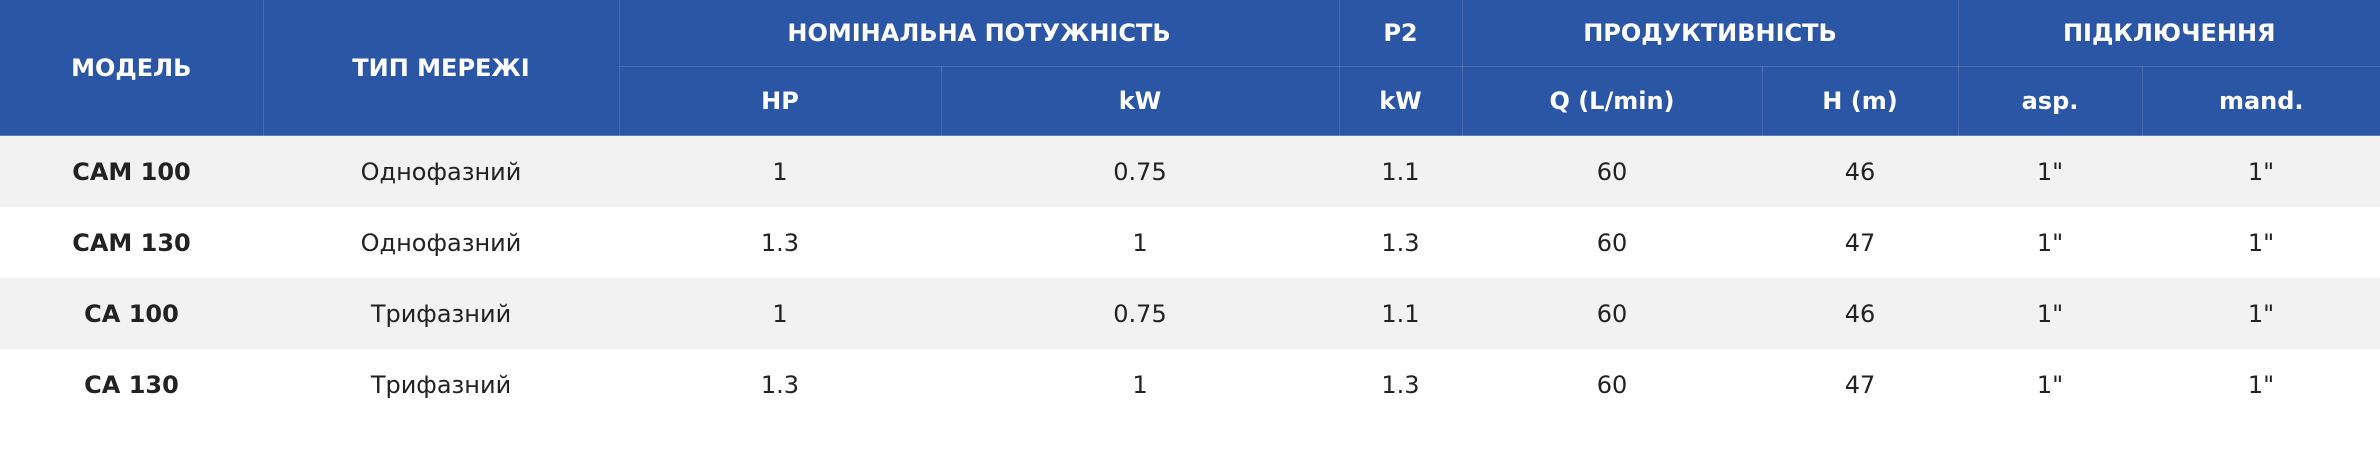  I want to click on table-cell: CA 130, so click(131, 384).